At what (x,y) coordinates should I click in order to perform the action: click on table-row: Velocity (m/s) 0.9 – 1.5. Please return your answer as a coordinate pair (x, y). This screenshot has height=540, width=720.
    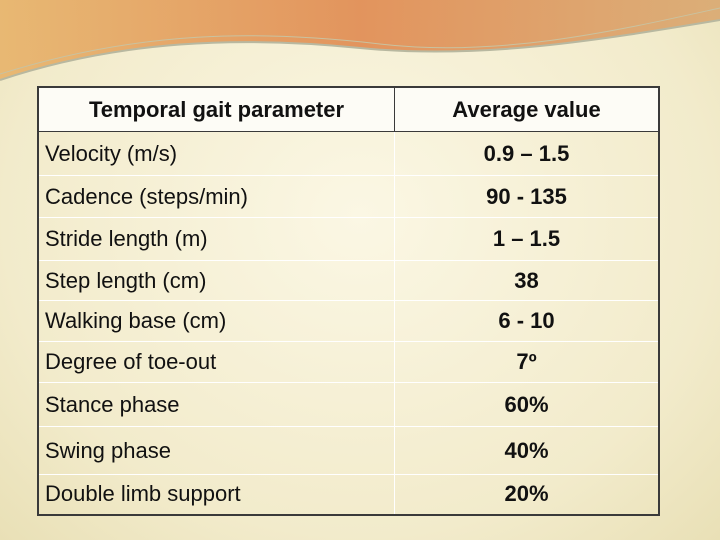
    Looking at the image, I should click on (348, 153).